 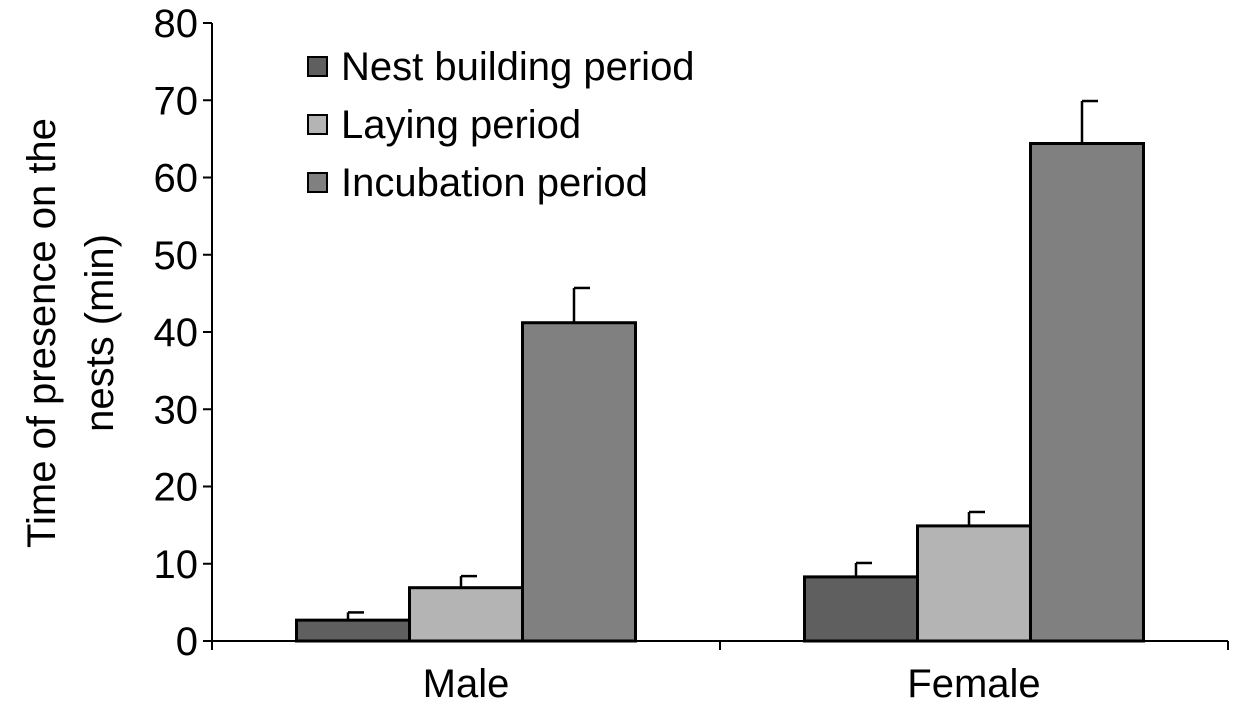 I want to click on y-tick-label: 50, so click(x=176, y=256).